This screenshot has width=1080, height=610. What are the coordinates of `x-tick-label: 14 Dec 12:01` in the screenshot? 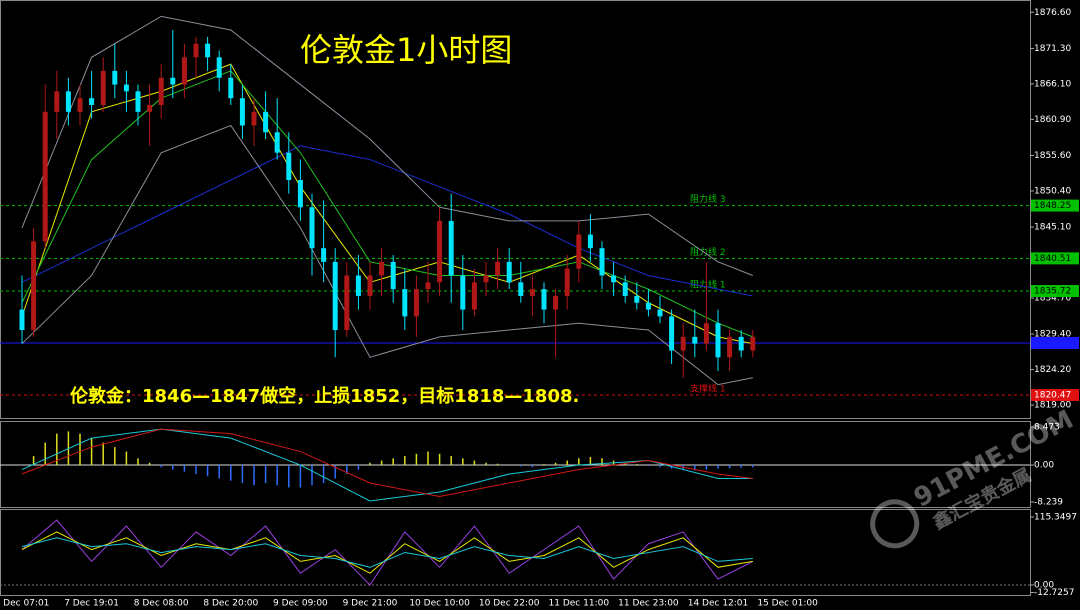 It's located at (718, 604).